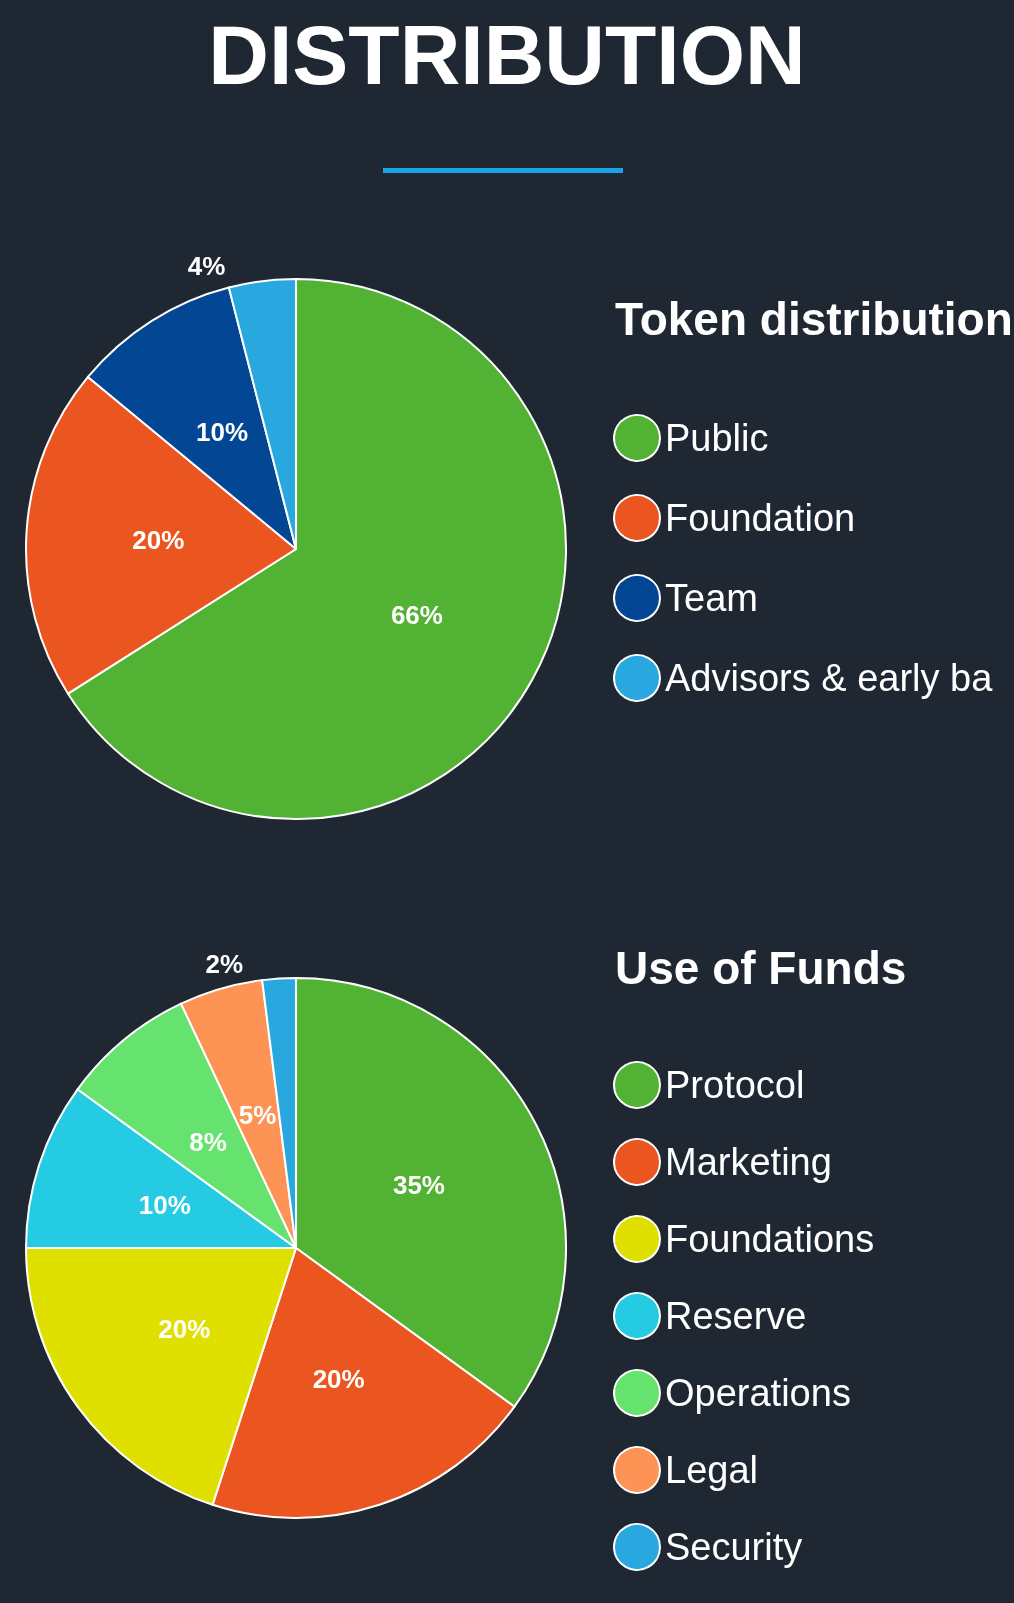 This screenshot has height=1603, width=1014. Describe the element at coordinates (224, 963) in the screenshot. I see `data-label: 2%` at that location.